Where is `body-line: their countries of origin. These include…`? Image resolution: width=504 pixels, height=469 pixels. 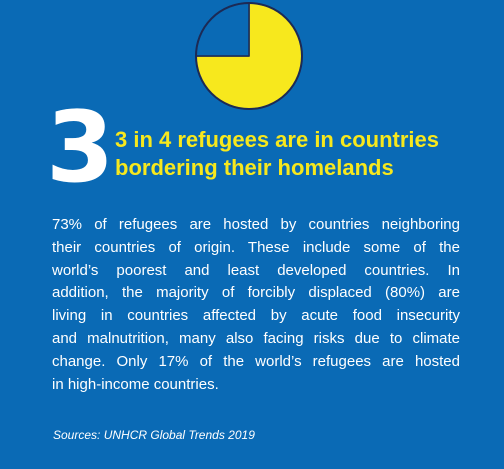 body-line: their countries of origin. These include… is located at coordinates (256, 247).